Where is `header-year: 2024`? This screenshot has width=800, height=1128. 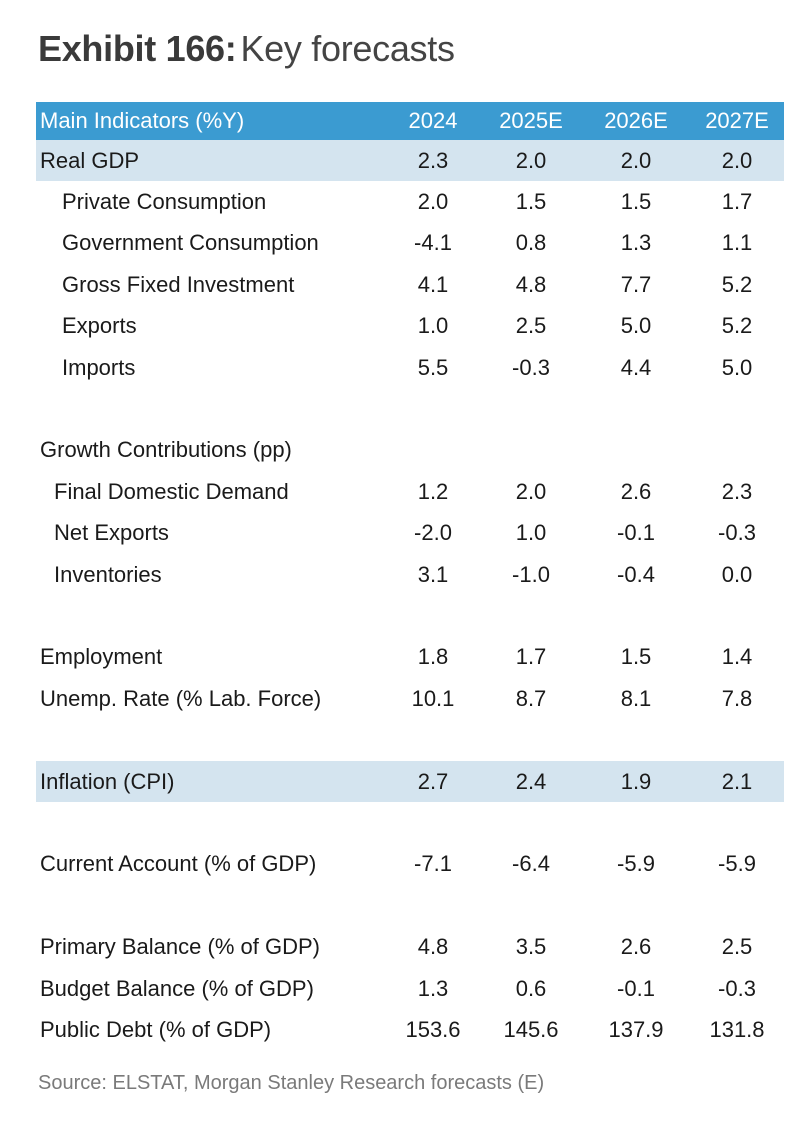 header-year: 2024 is located at coordinates (433, 120).